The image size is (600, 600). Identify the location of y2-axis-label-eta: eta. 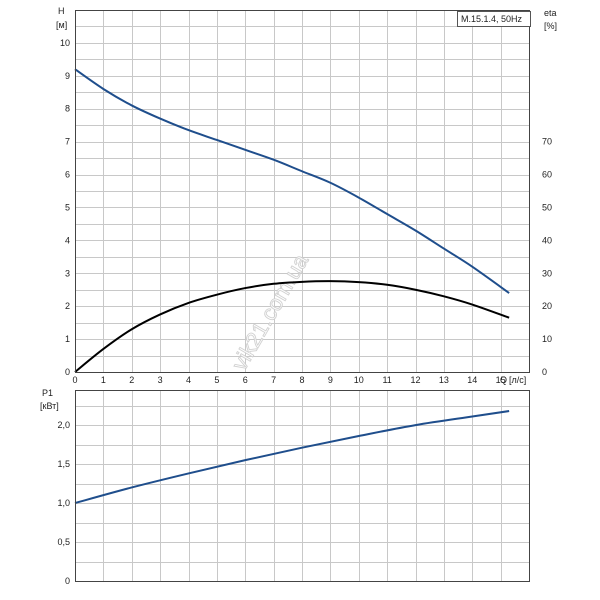
(550, 13).